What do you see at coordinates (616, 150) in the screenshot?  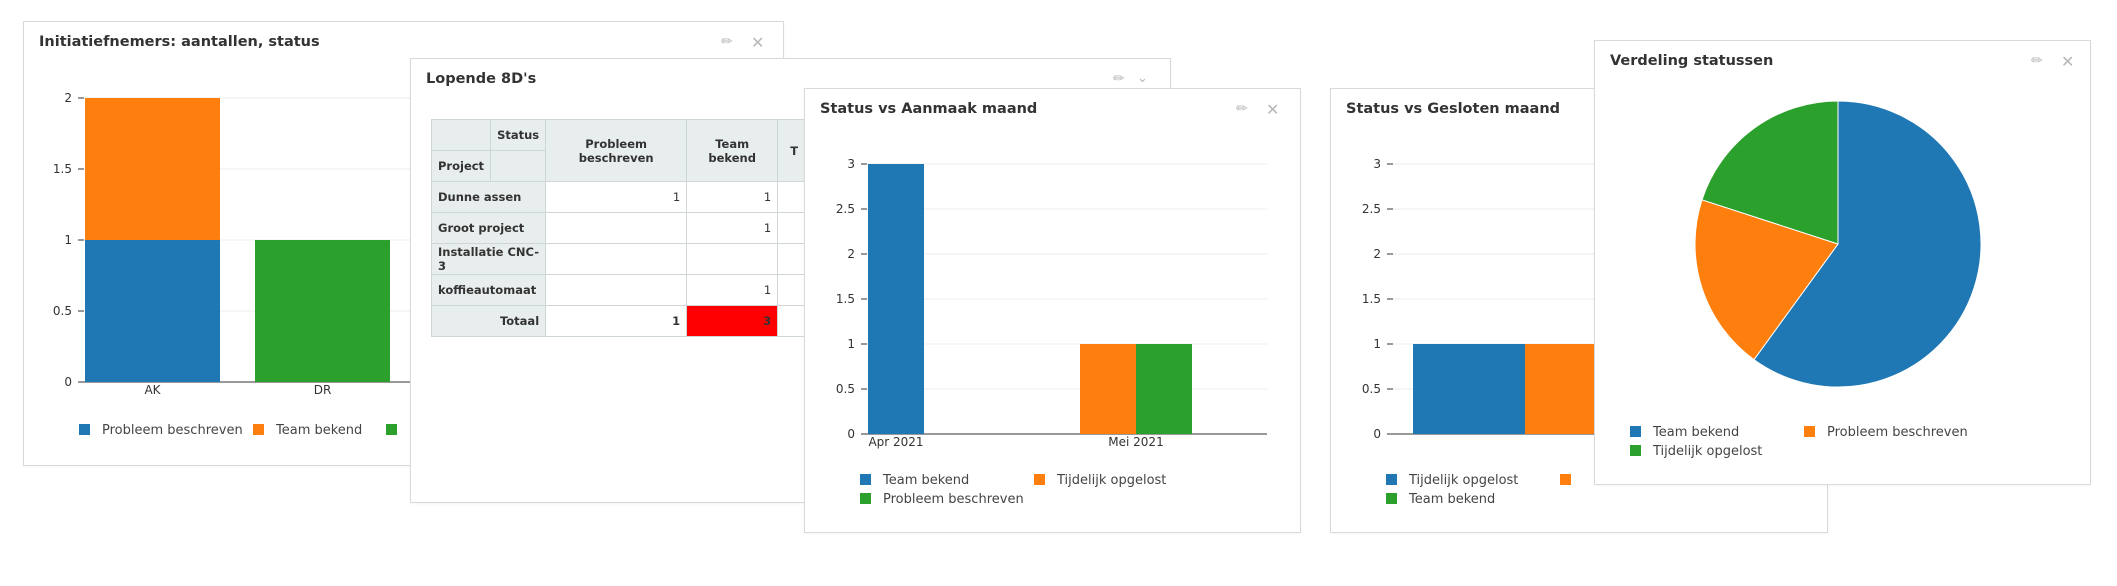 I see `column-header: Probleem beschreven` at bounding box center [616, 150].